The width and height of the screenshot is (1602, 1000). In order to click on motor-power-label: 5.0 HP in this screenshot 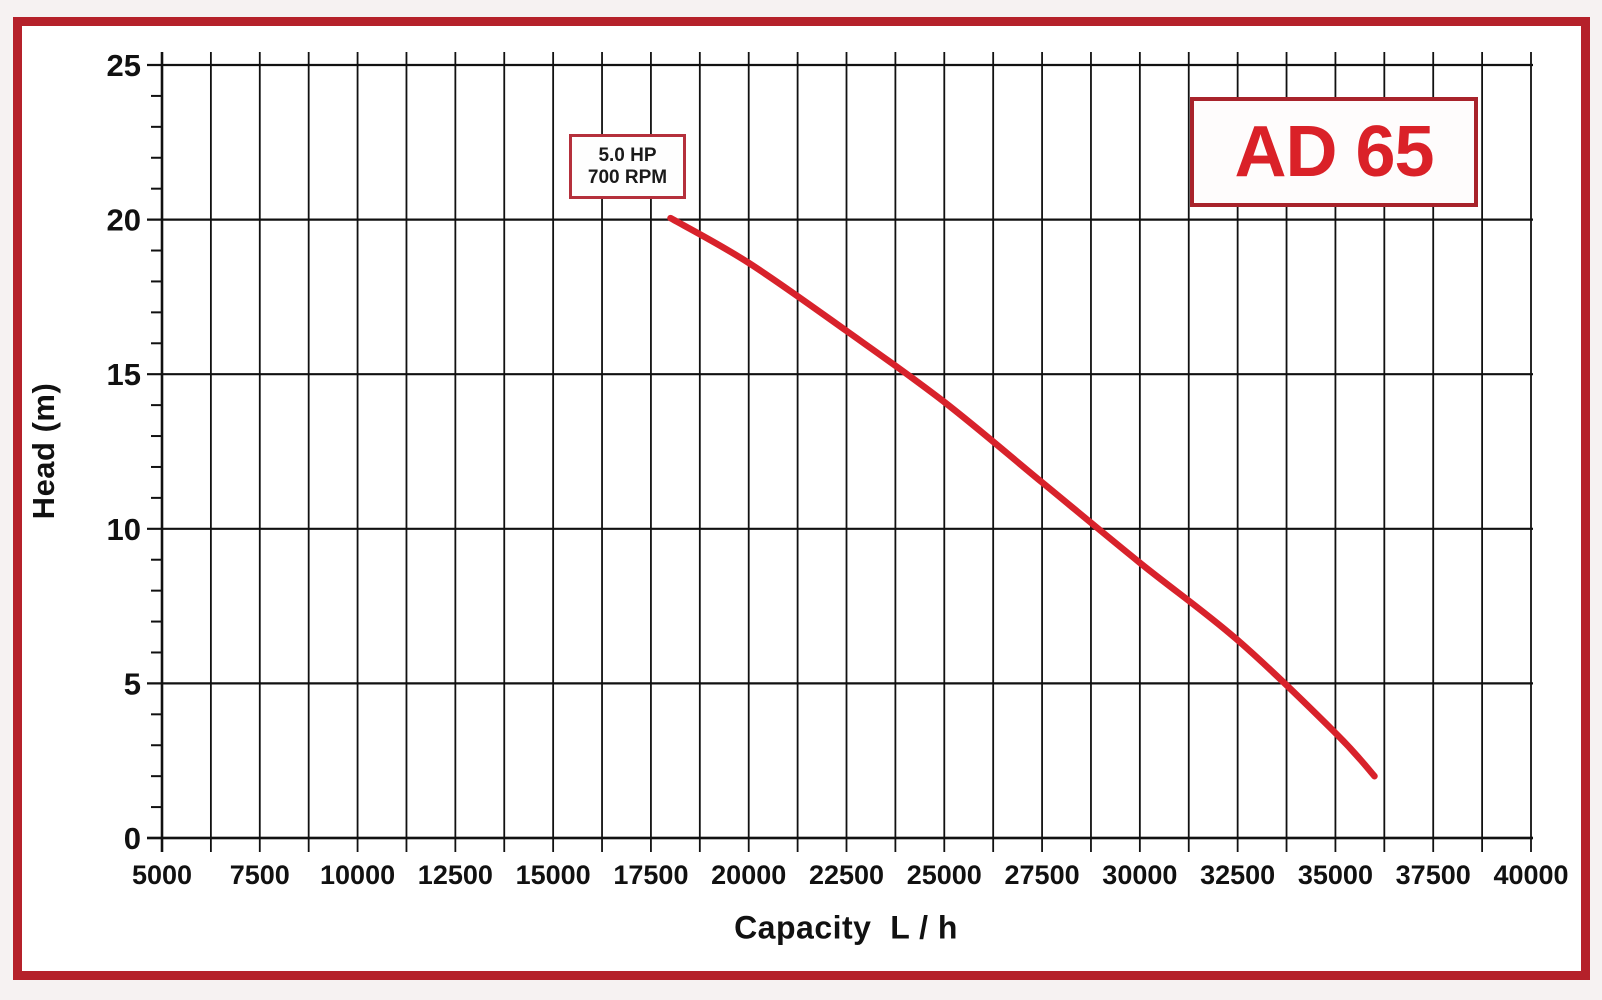, I will do `click(627, 155)`.